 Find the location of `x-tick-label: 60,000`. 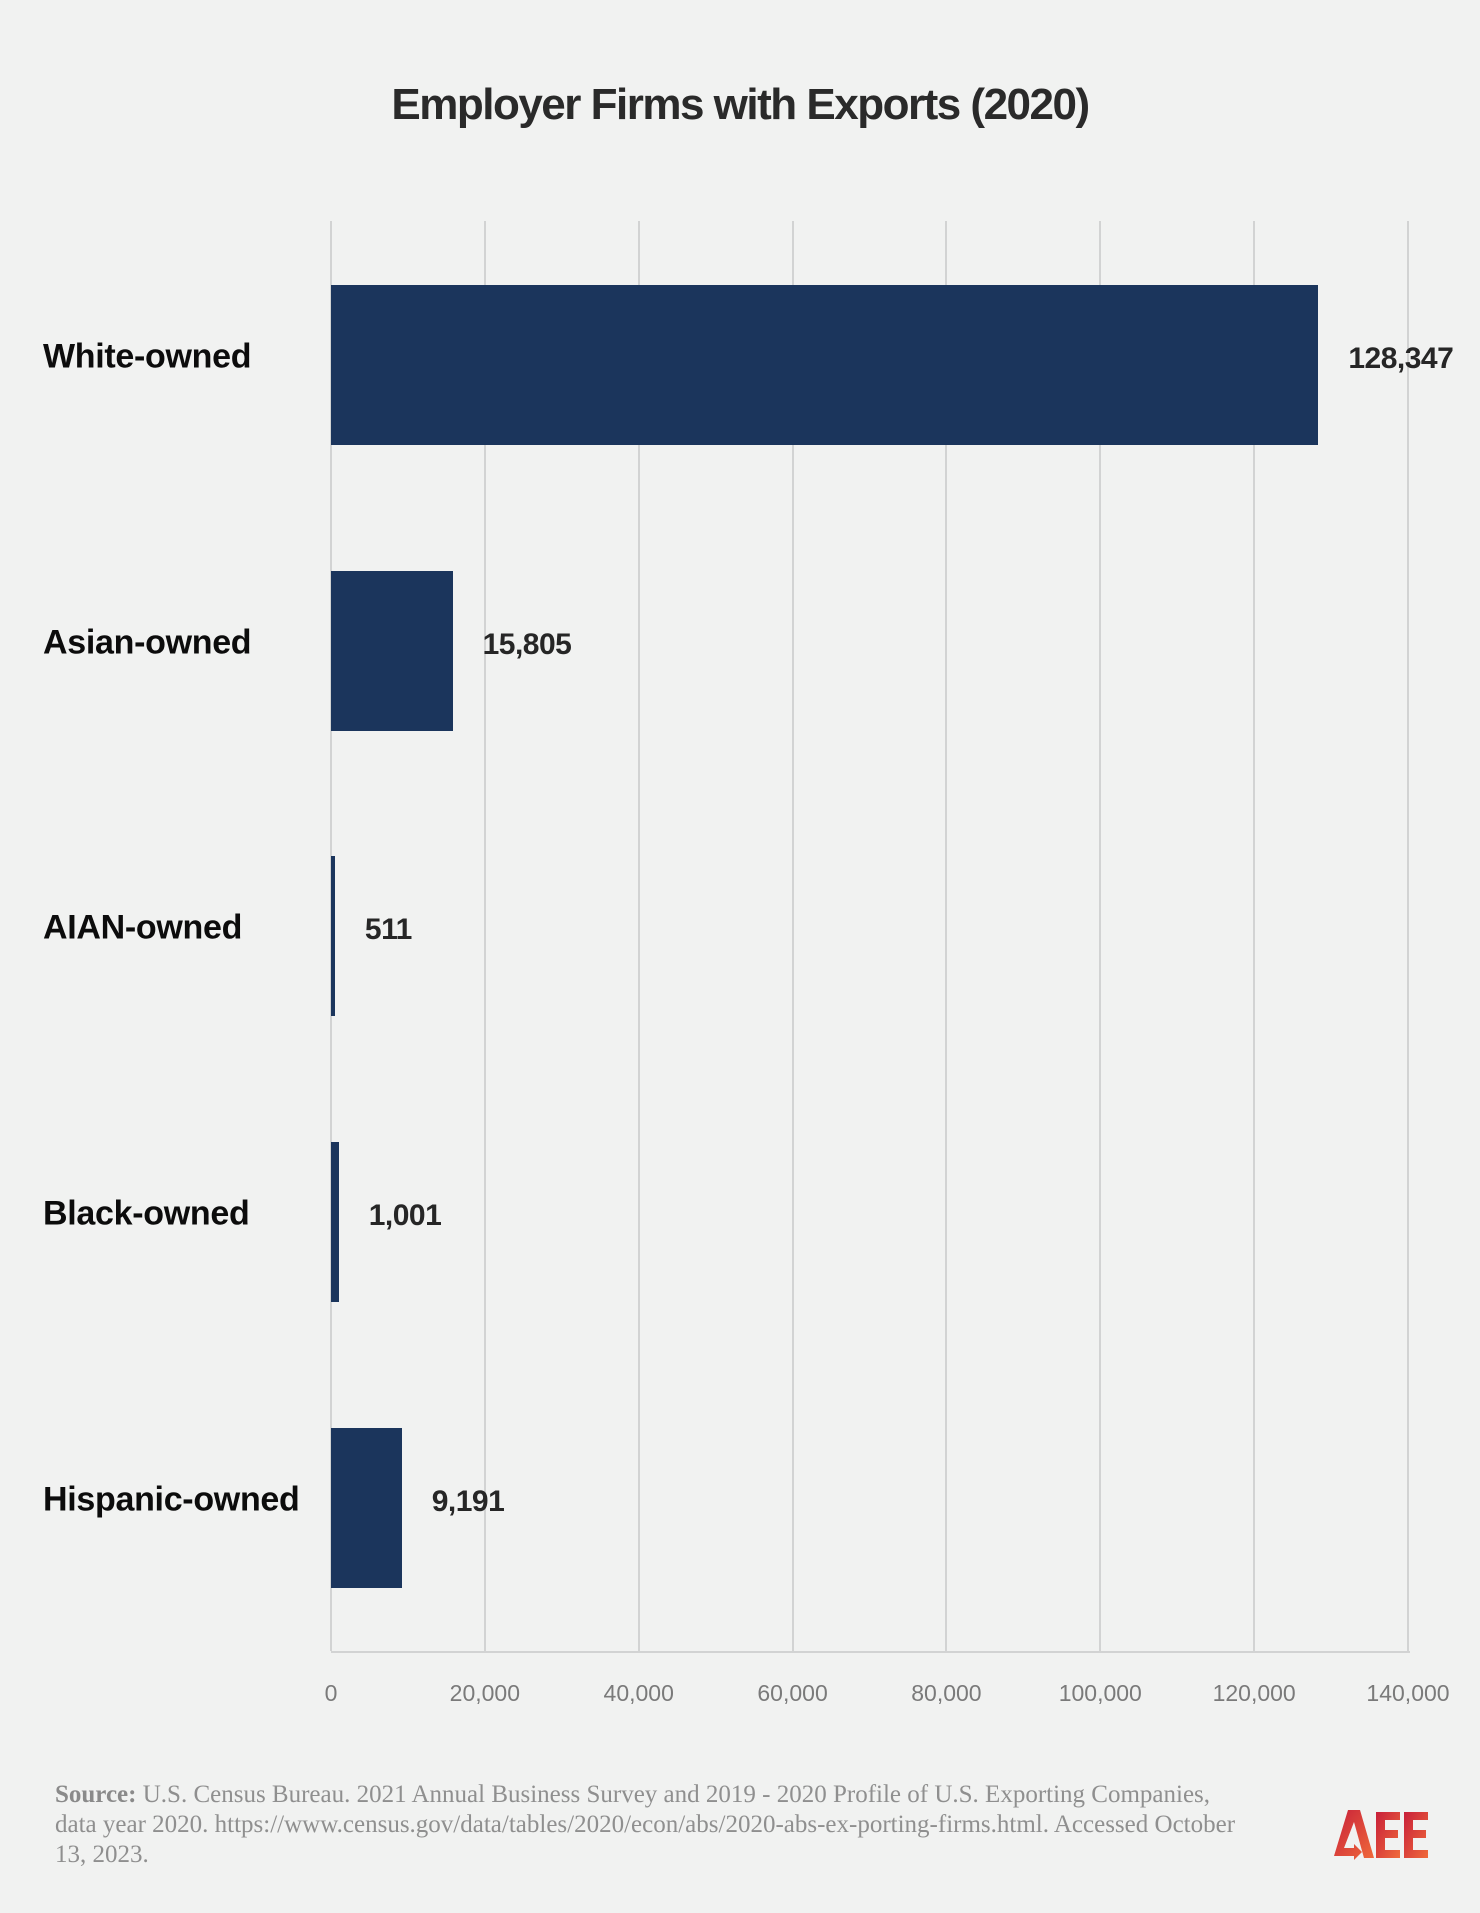

x-tick-label: 60,000 is located at coordinates (792, 1693).